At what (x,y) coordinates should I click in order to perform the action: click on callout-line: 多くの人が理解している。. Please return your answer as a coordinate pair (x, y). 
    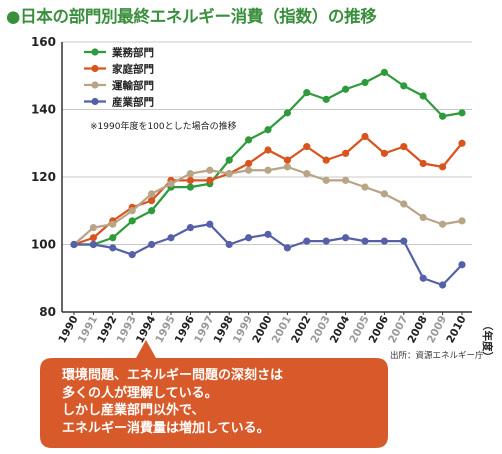
    Looking at the image, I should click on (140, 393).